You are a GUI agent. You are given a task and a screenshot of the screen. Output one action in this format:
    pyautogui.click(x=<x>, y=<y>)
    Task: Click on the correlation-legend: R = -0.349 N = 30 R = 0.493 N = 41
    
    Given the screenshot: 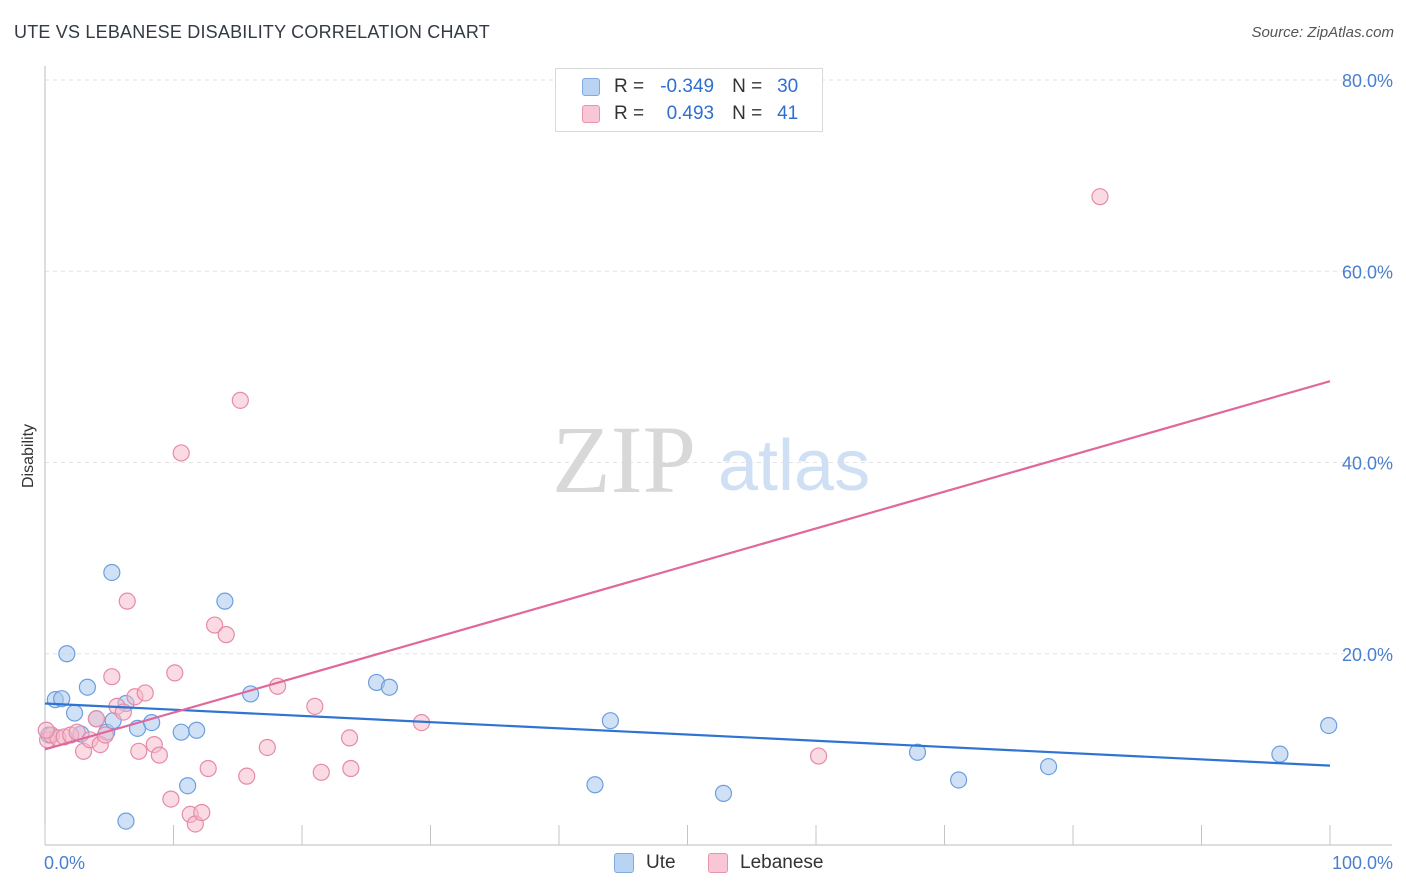 What is the action you would take?
    pyautogui.click(x=689, y=100)
    